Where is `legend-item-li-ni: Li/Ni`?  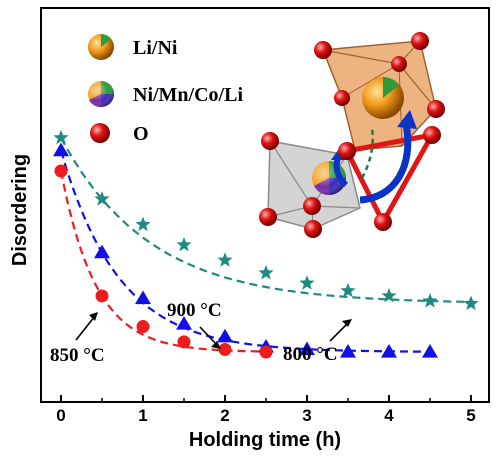 legend-item-li-ni: Li/Ni is located at coordinates (133, 47).